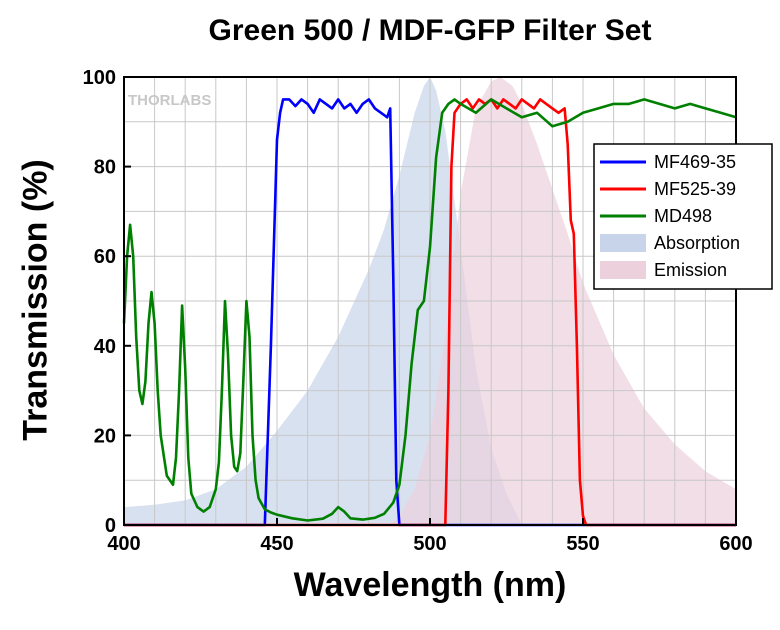  I want to click on x-tick-label: 400, so click(123, 544).